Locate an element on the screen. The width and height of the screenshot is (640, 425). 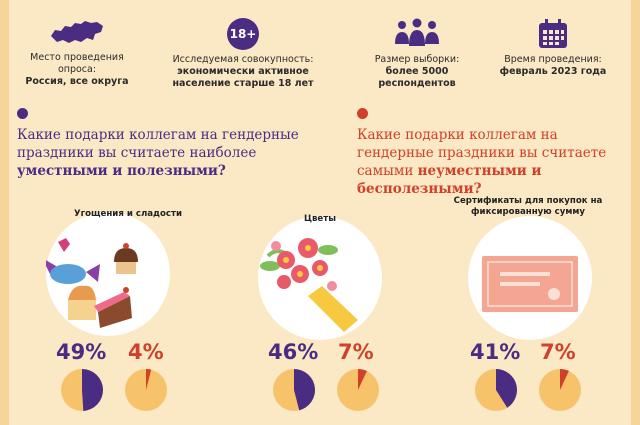
people-group-icon is located at coordinates (417, 32).